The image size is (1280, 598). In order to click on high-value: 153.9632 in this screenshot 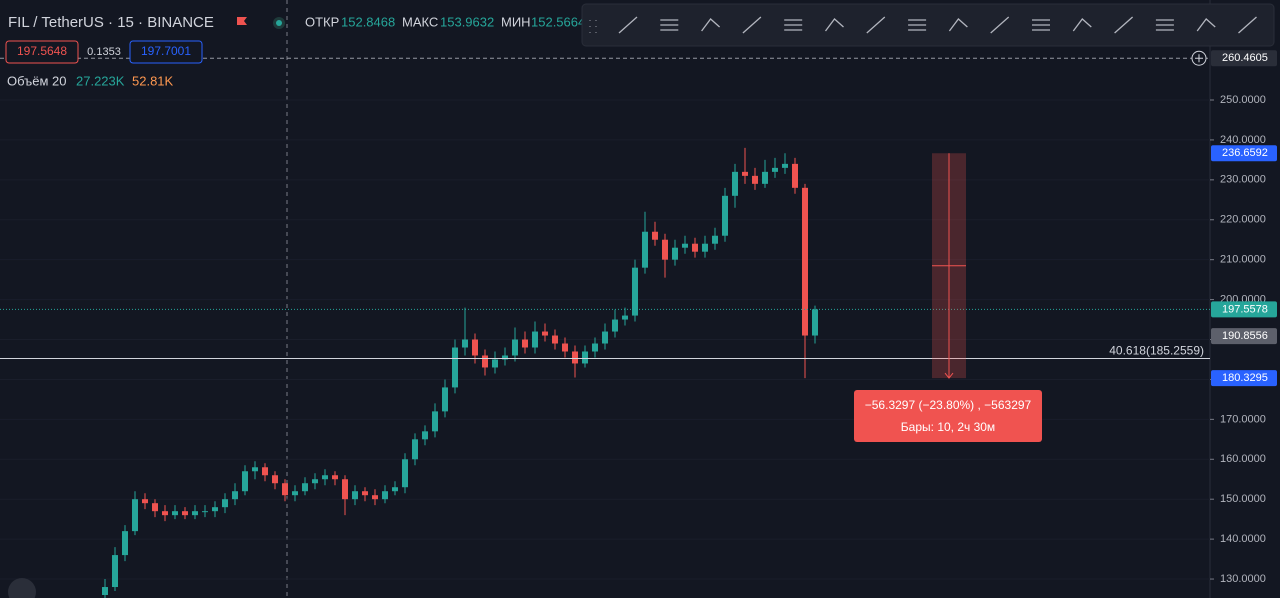, I will do `click(467, 21)`.